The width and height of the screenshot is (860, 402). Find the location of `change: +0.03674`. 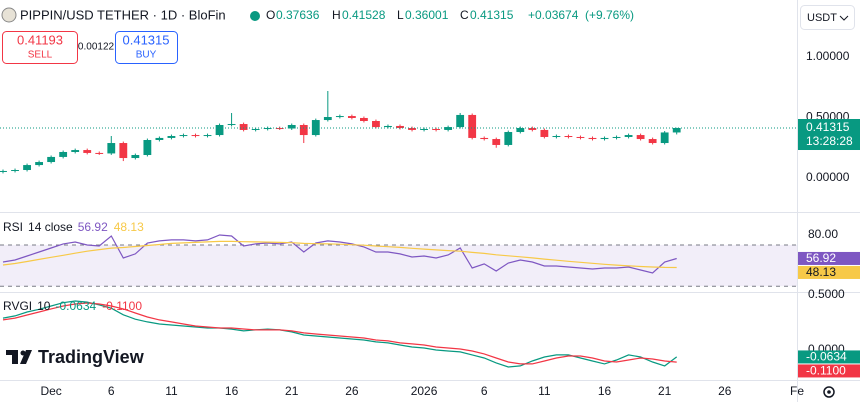

change: +0.03674 is located at coordinates (553, 15).